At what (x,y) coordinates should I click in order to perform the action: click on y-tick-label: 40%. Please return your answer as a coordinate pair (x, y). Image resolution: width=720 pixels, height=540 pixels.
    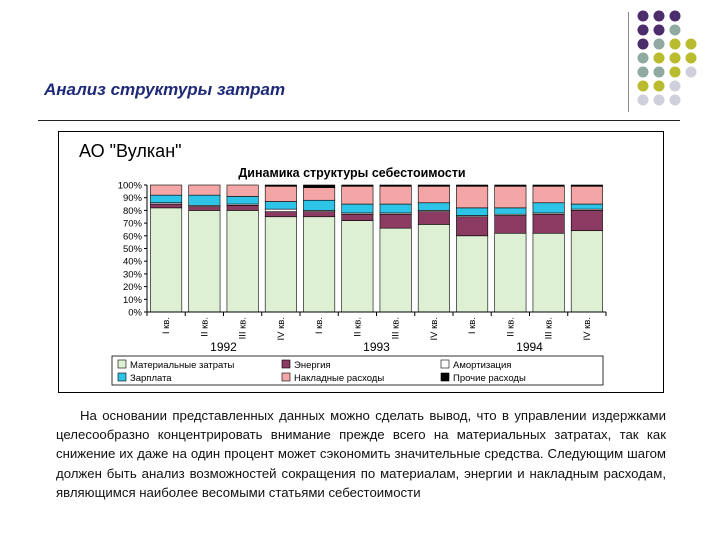
    Looking at the image, I should click on (133, 262).